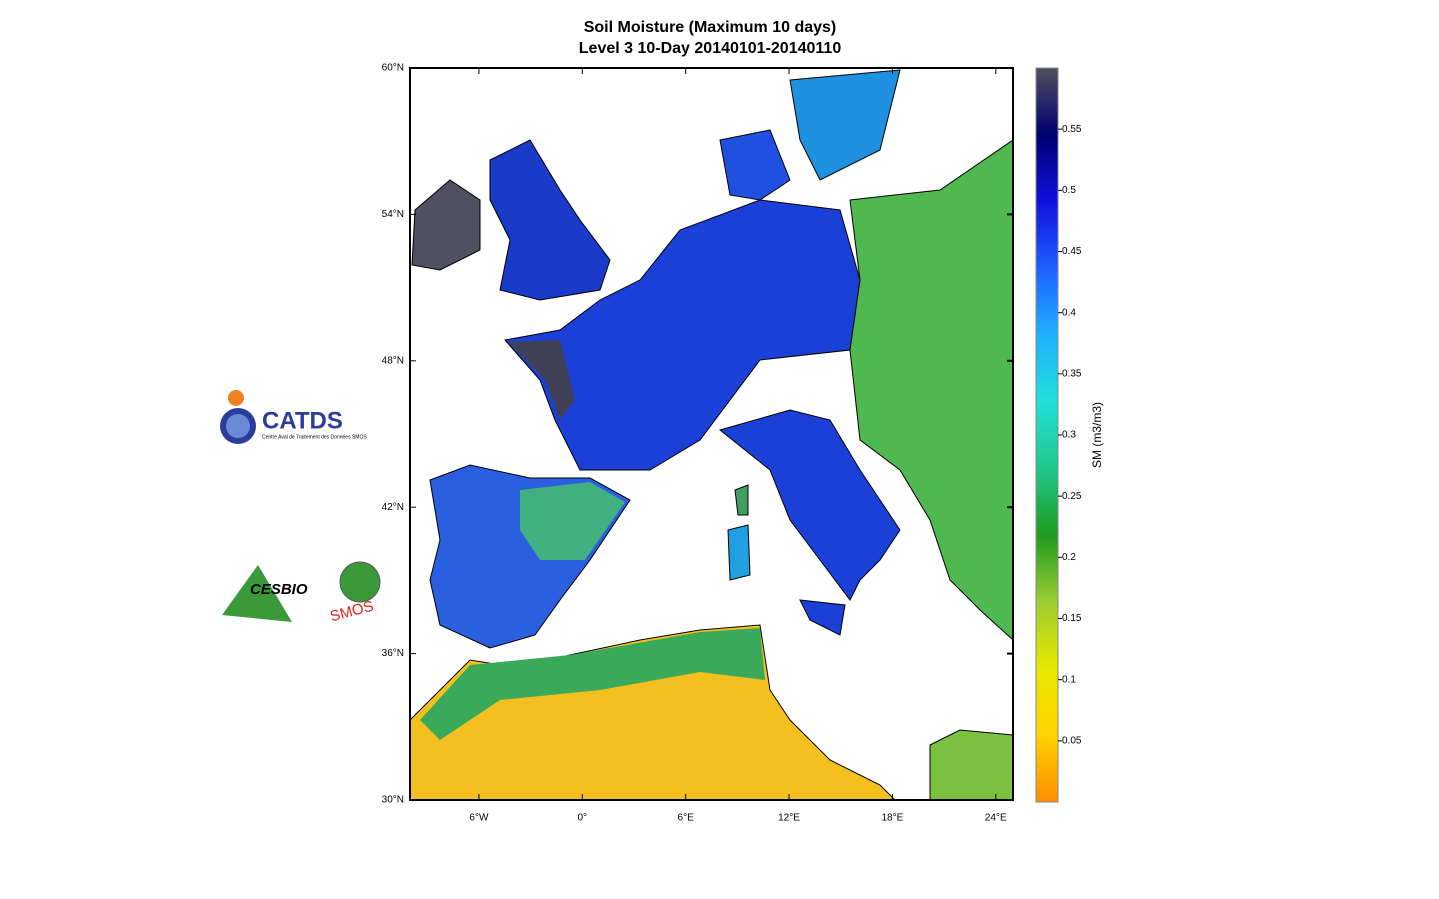  What do you see at coordinates (741, 500) in the screenshot?
I see `corsica` at bounding box center [741, 500].